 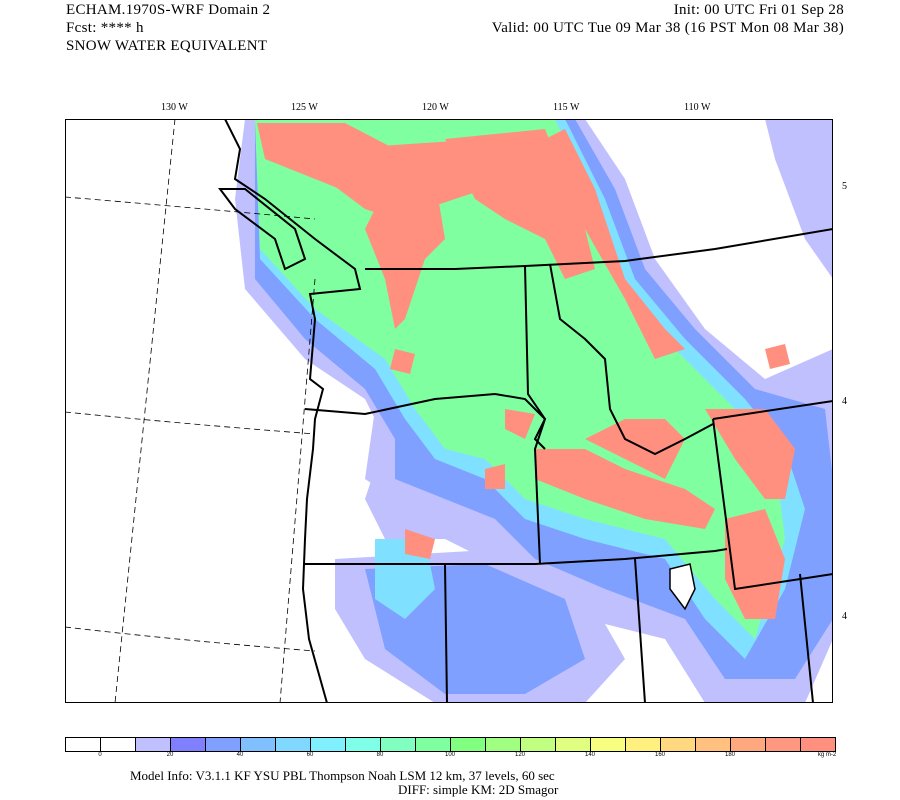 What do you see at coordinates (827, 755) in the screenshot?
I see `colorbar-units: kg m-2` at bounding box center [827, 755].